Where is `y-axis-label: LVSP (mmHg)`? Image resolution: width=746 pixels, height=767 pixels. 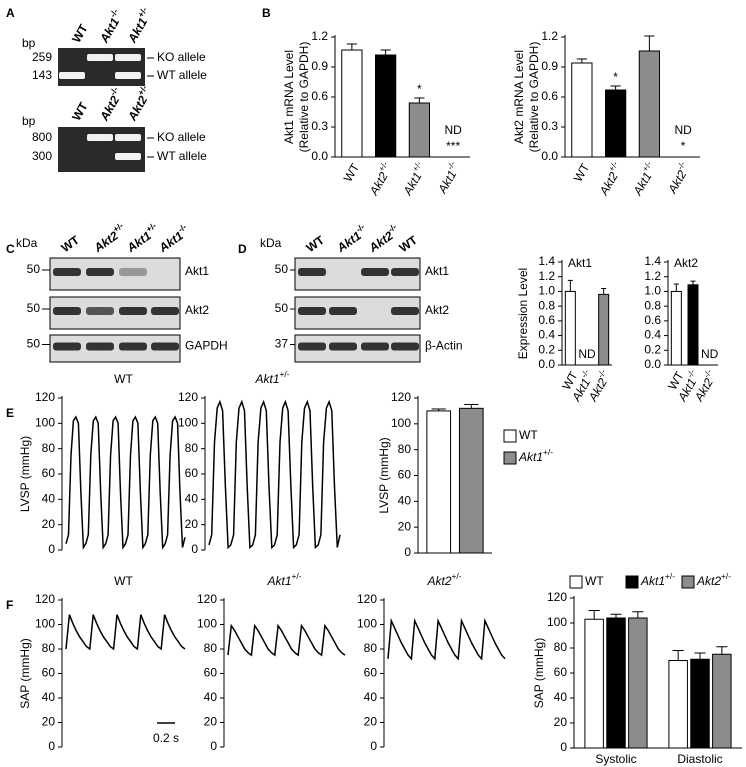 y-axis-label: LVSP (mmHg) is located at coordinates (25, 474).